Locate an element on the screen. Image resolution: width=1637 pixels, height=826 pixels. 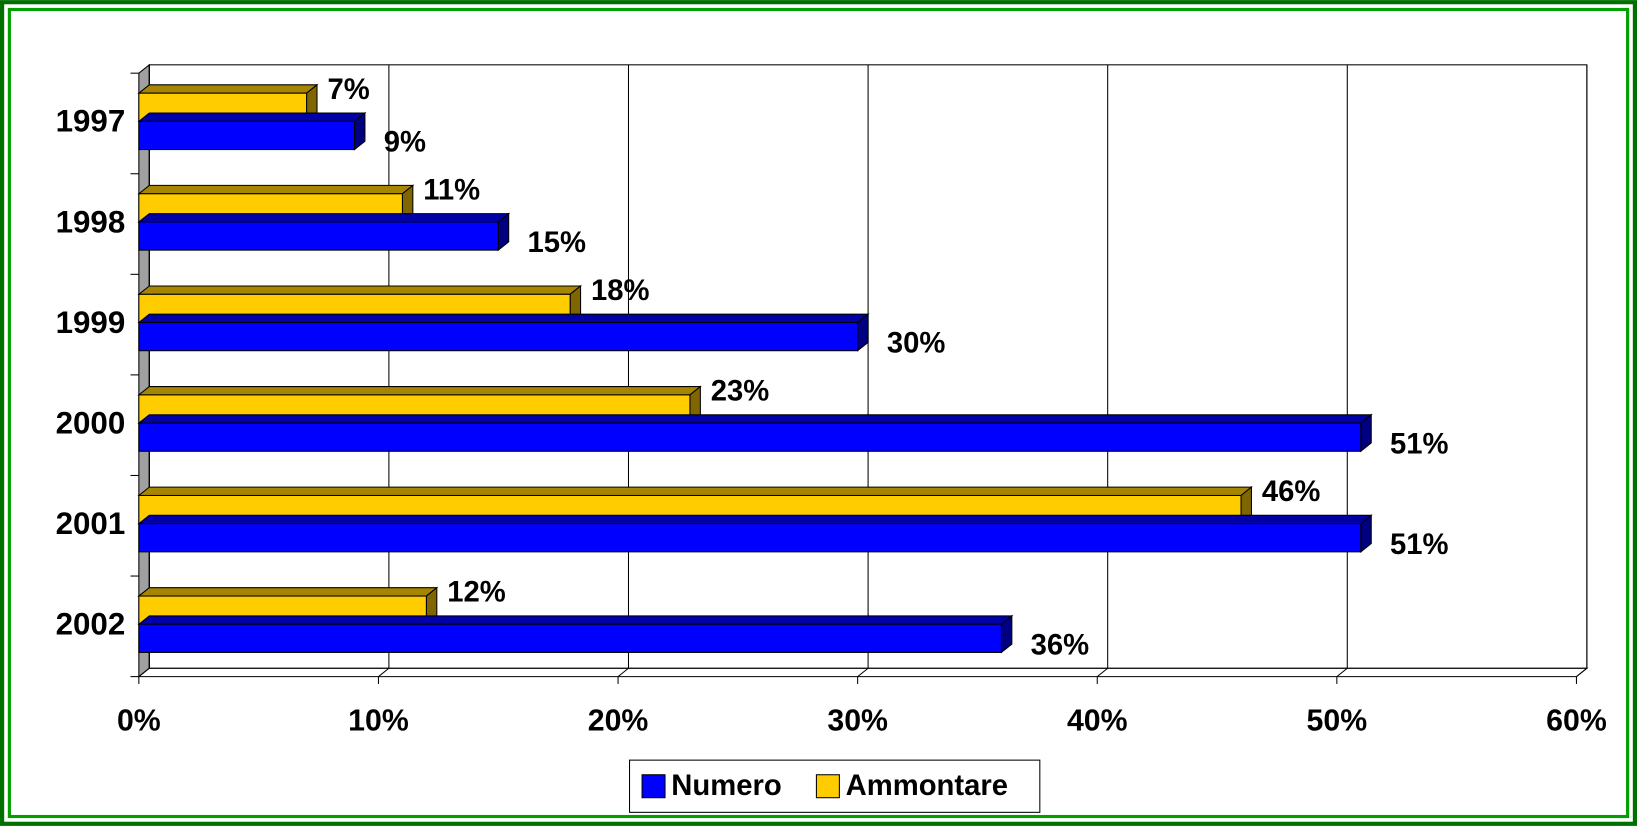
y-tick-label: 2000 is located at coordinates (91, 422).